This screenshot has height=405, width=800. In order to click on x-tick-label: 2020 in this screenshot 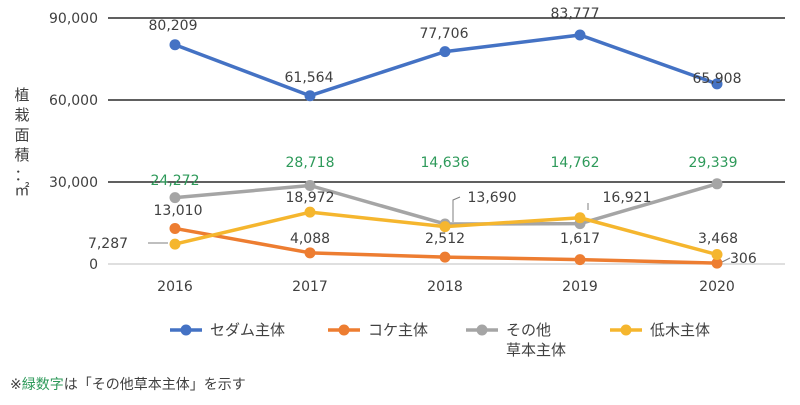, I will do `click(717, 287)`.